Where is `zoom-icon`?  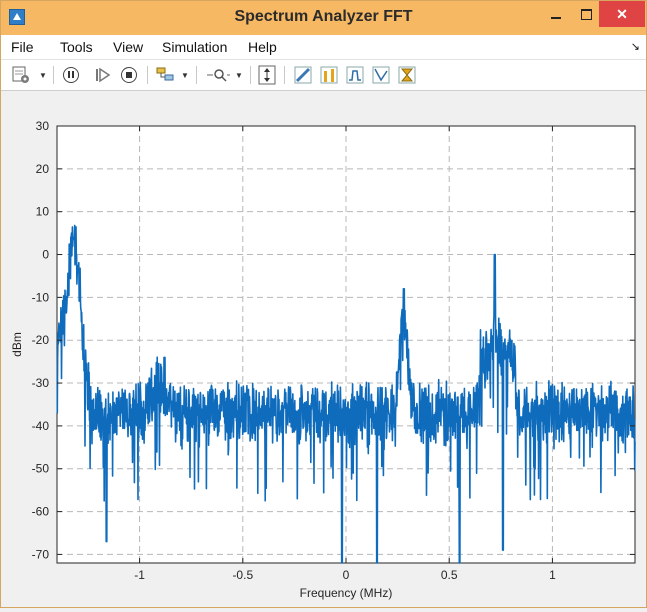 zoom-icon is located at coordinates (218, 75).